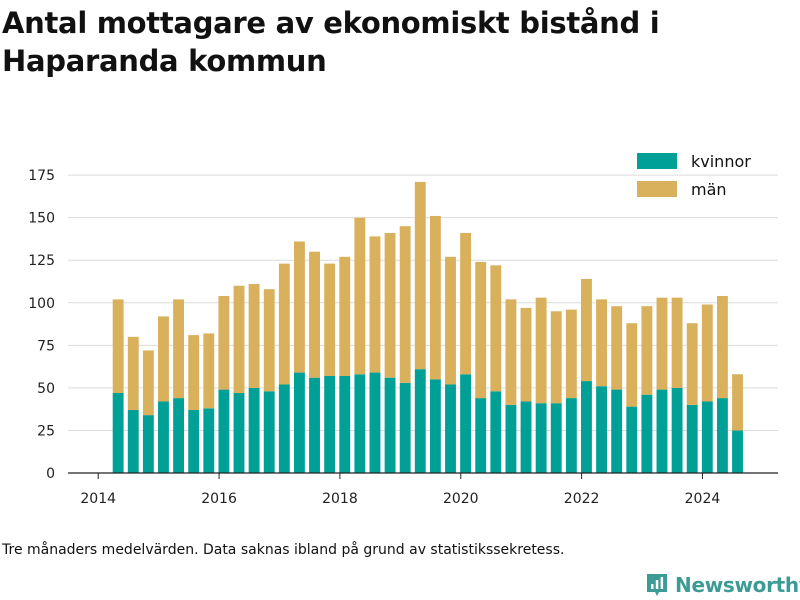  Describe the element at coordinates (582, 499) in the screenshot. I see `x-tick-label: 2022` at that location.